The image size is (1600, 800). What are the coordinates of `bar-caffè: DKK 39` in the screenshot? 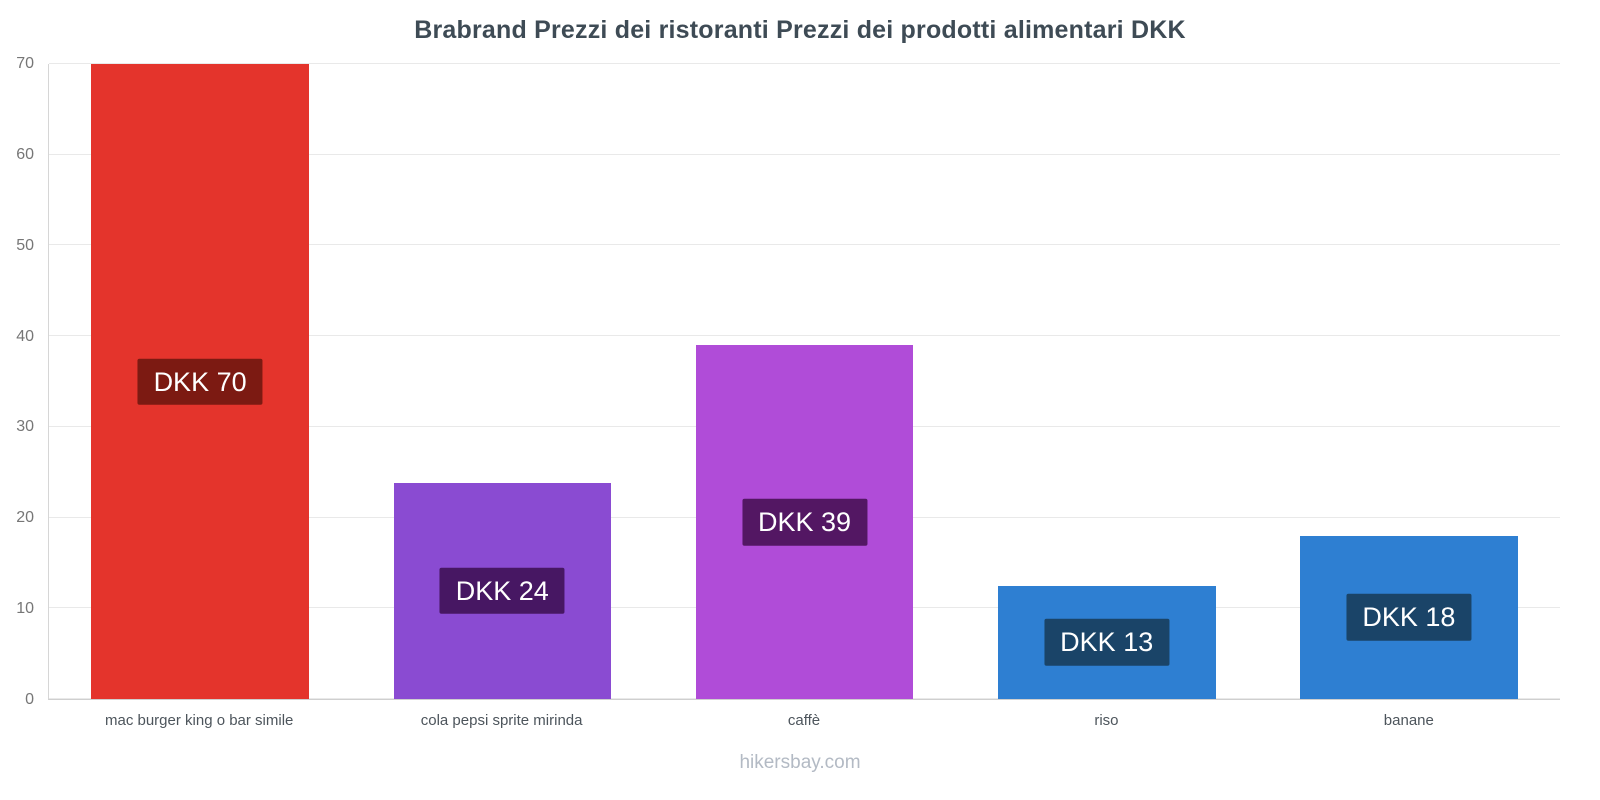 It's located at (804, 522).